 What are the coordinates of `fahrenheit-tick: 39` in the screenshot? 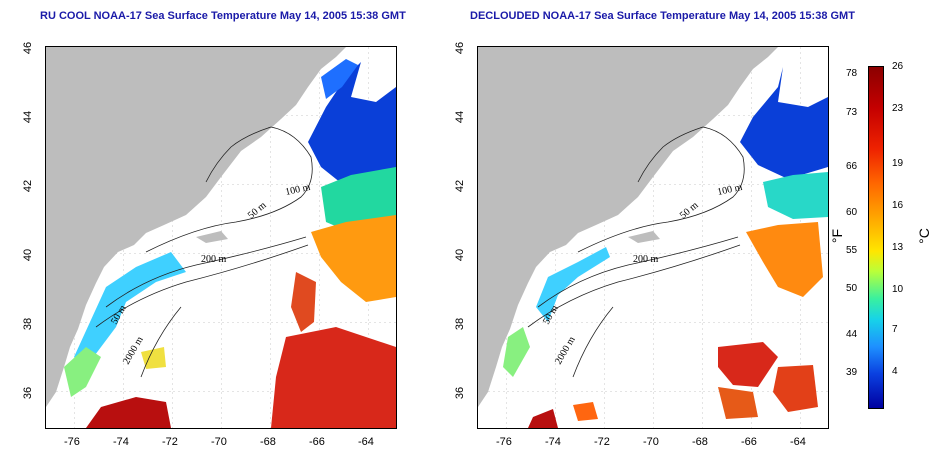 It's located at (852, 372).